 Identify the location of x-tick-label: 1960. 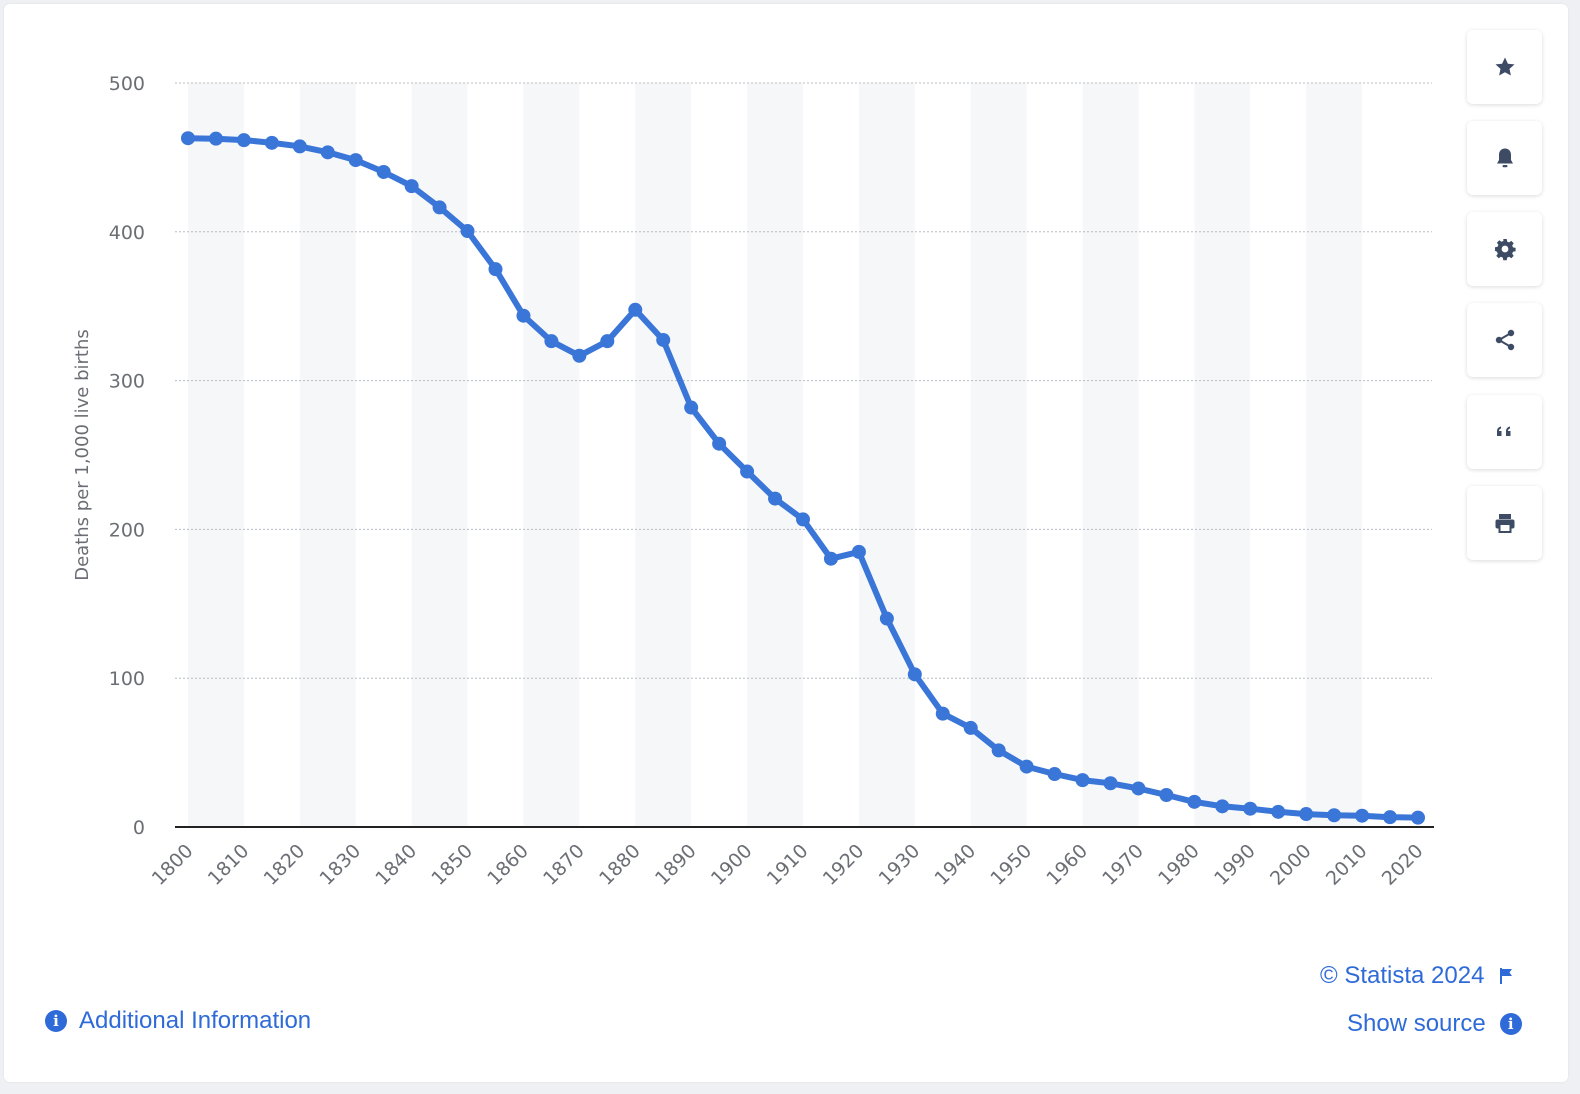
(1067, 865).